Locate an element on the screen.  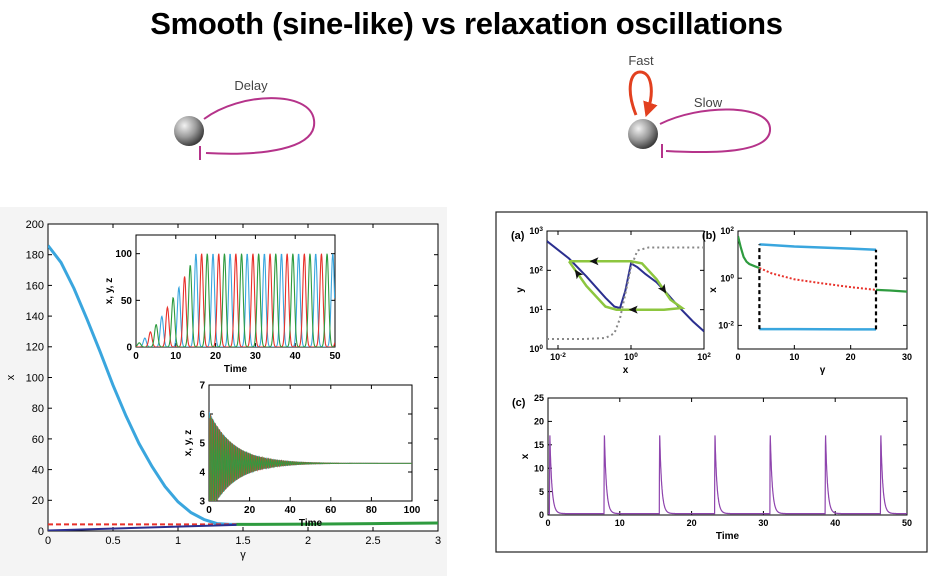
fast-autoloop-arrow is located at coordinates (643, 94).